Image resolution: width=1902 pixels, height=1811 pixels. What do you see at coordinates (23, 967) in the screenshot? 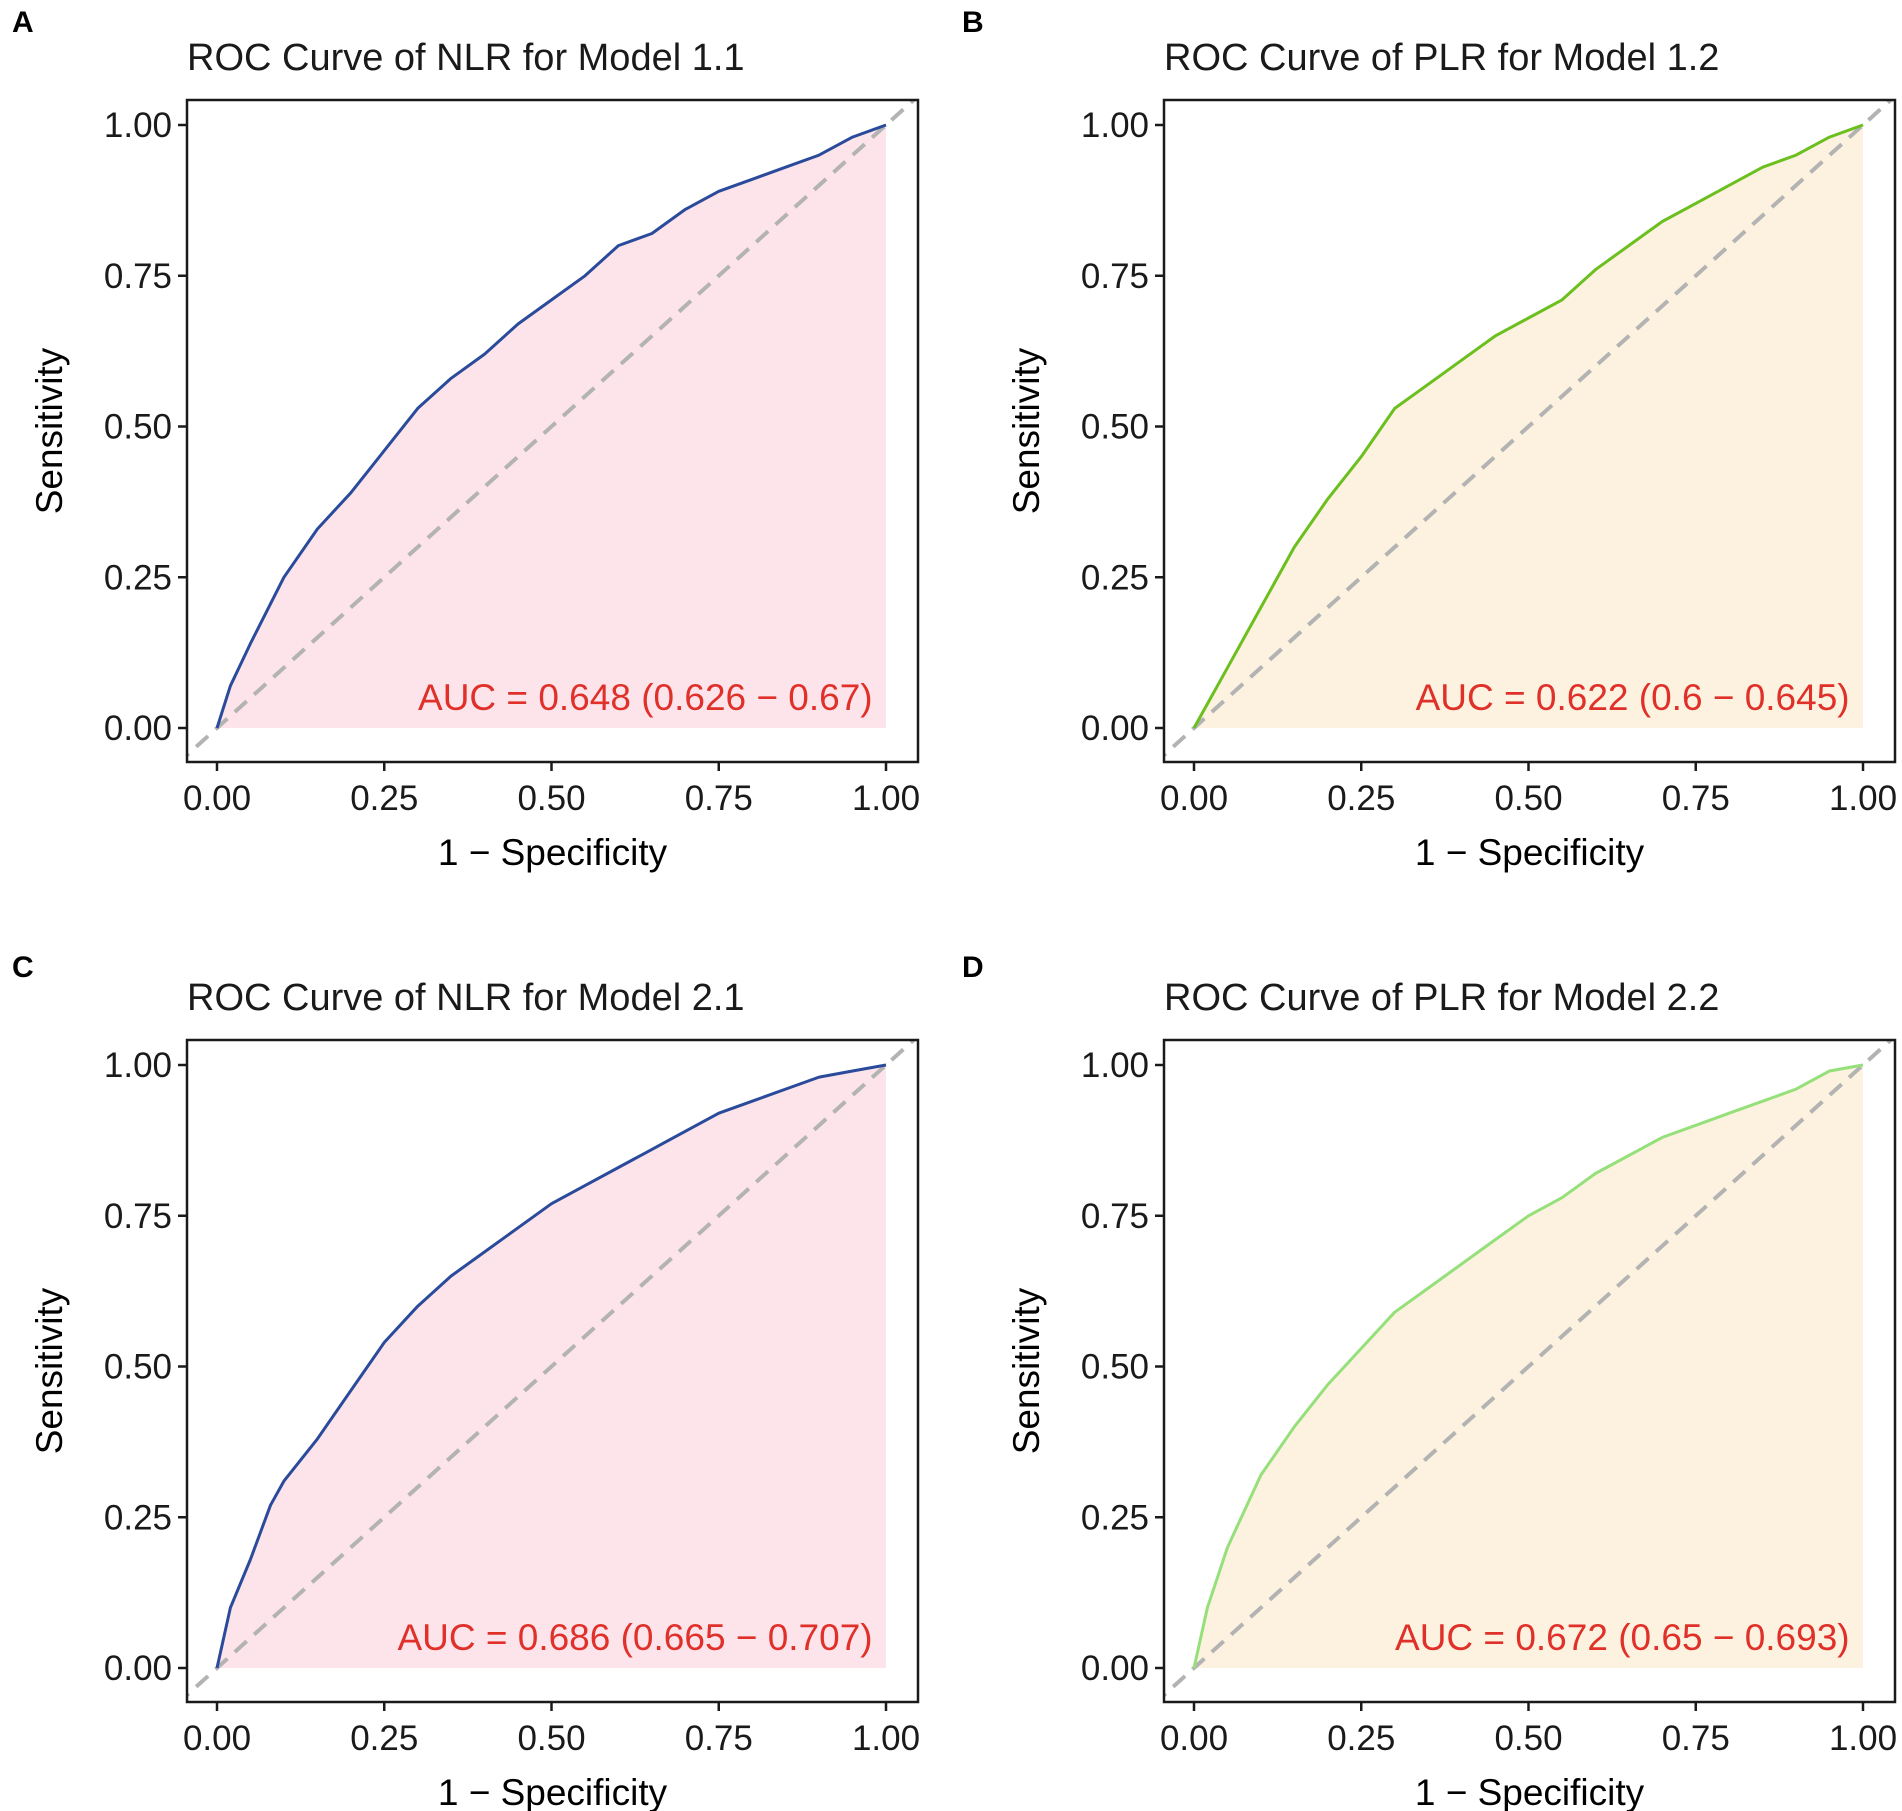
I see `panel-letter: C` at bounding box center [23, 967].